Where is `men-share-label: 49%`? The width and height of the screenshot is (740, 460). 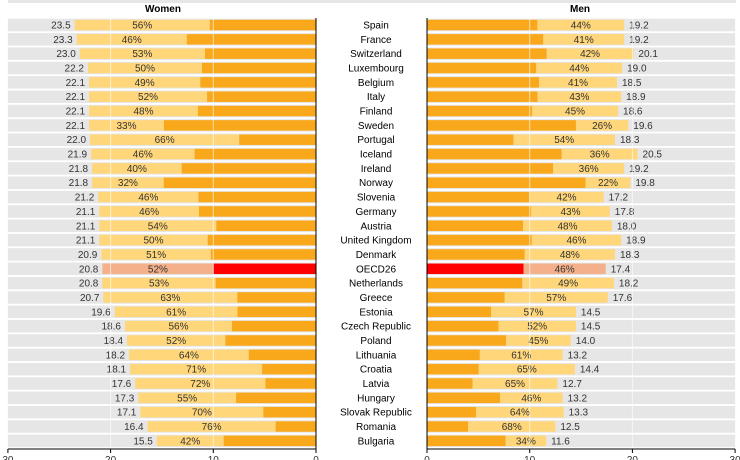 men-share-label: 49% is located at coordinates (568, 284).